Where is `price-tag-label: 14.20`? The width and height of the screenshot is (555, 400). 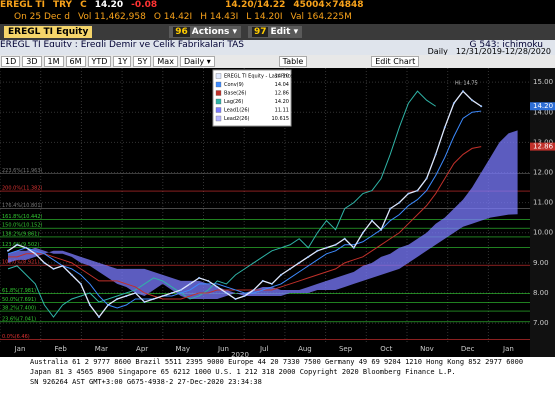 price-tag-label: 14.20 is located at coordinates (543, 106).